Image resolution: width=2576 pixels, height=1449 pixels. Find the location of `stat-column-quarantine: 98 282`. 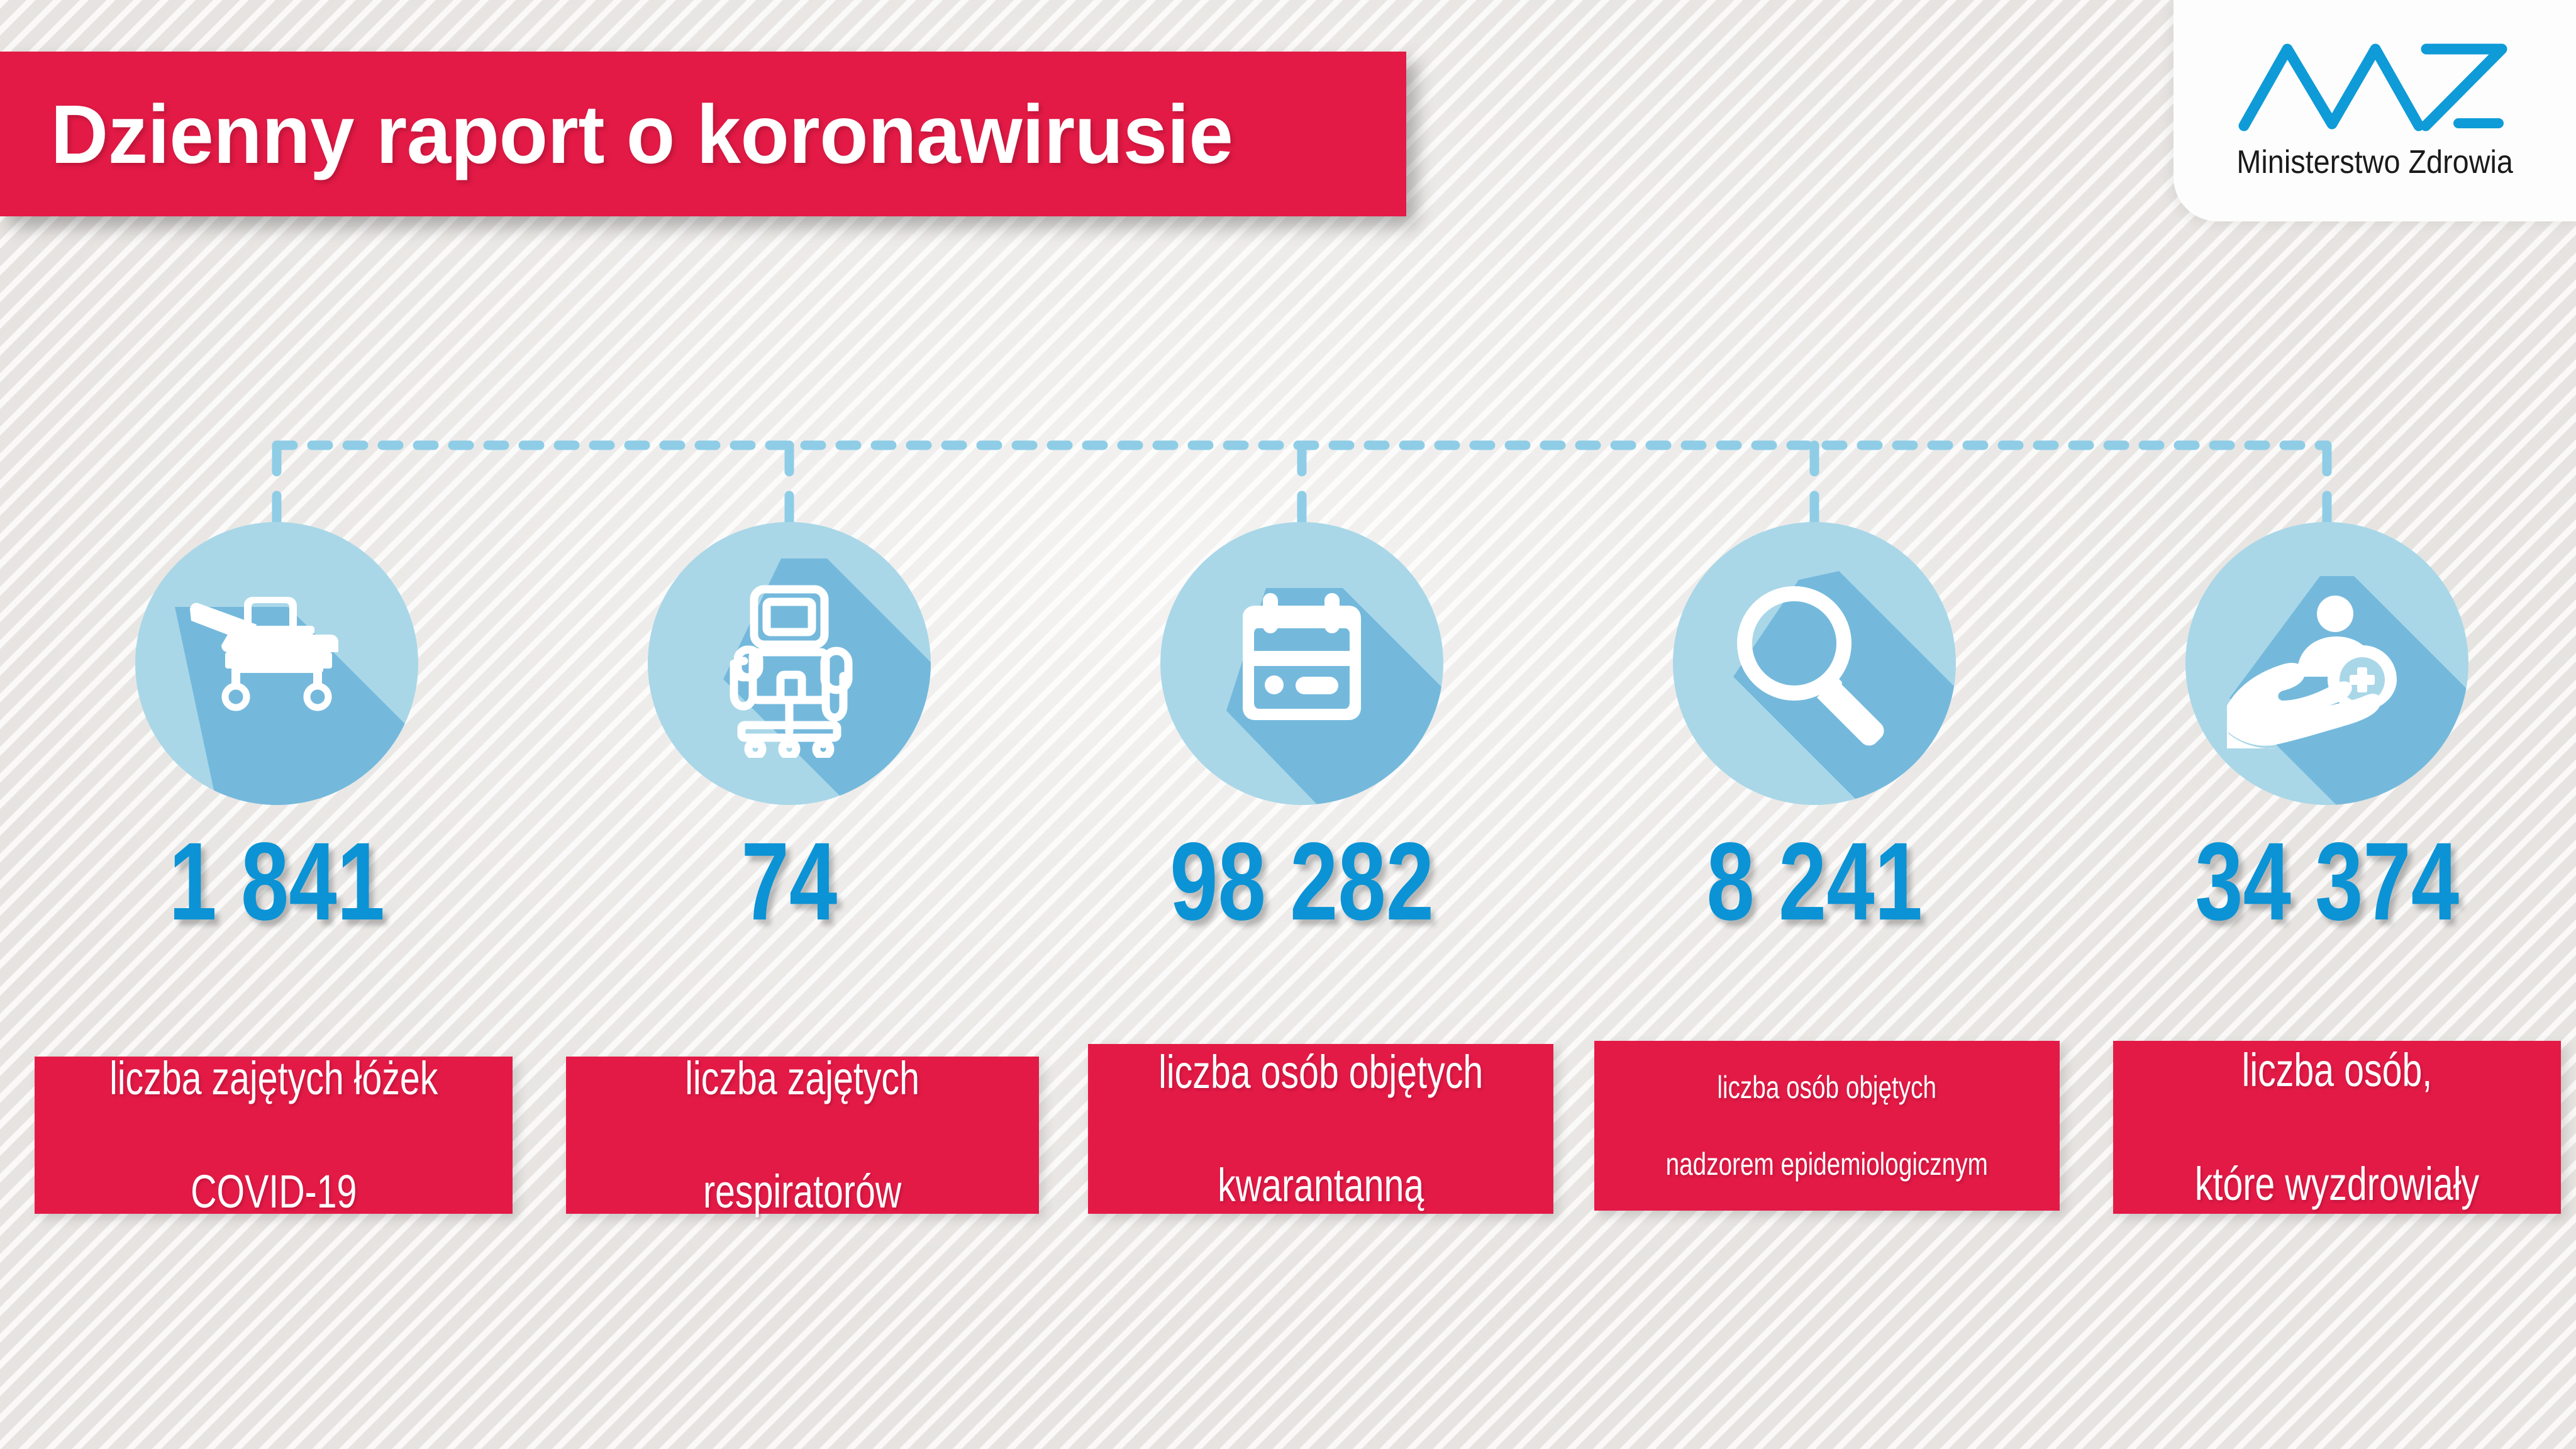

stat-column-quarantine: 98 282 is located at coordinates (1301, 729).